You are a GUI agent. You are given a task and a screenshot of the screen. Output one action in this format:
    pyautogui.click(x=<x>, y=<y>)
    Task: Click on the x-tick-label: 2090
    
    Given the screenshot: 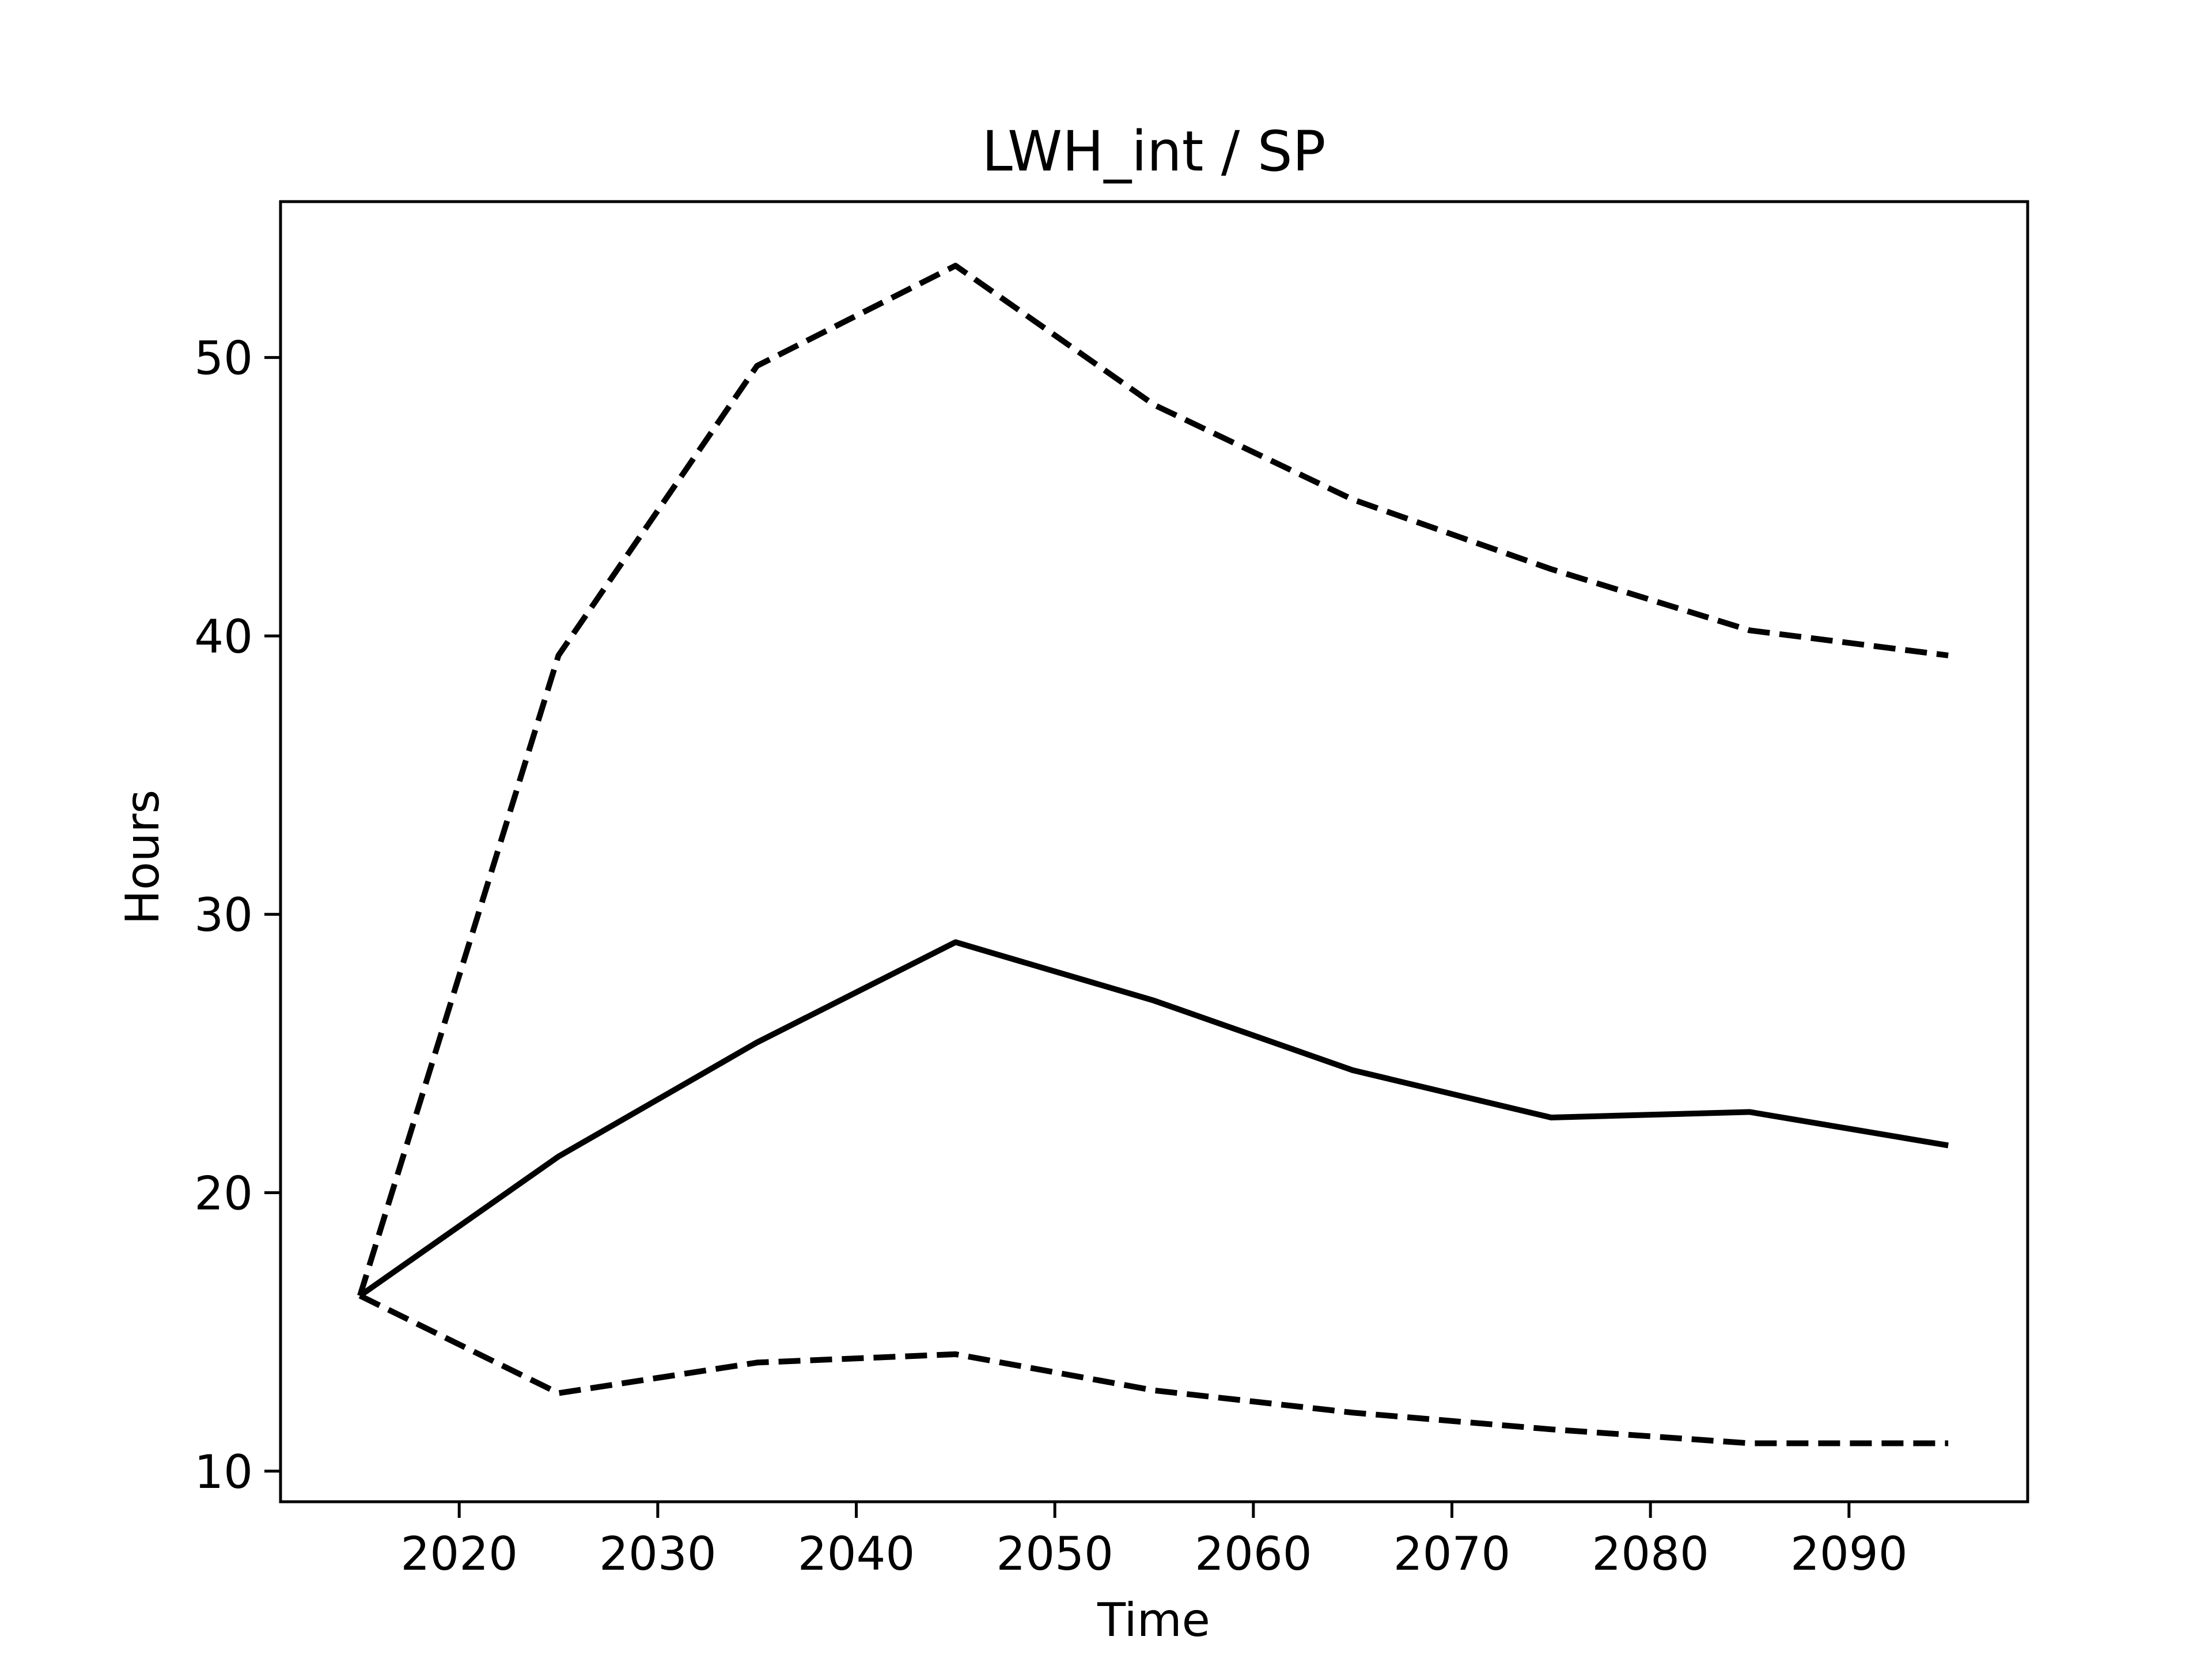 What is the action you would take?
    pyautogui.click(x=1849, y=1554)
    